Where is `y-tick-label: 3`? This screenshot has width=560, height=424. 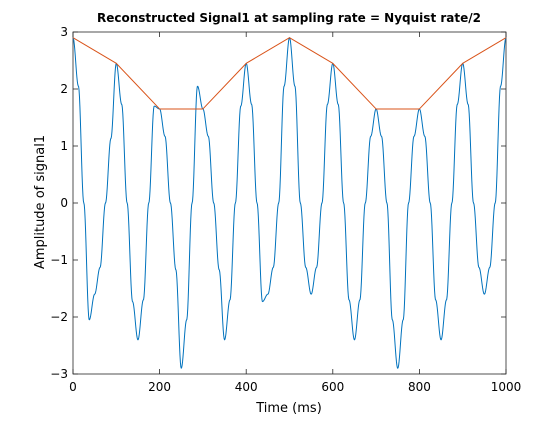
y-tick-label: 3 is located at coordinates (64, 32).